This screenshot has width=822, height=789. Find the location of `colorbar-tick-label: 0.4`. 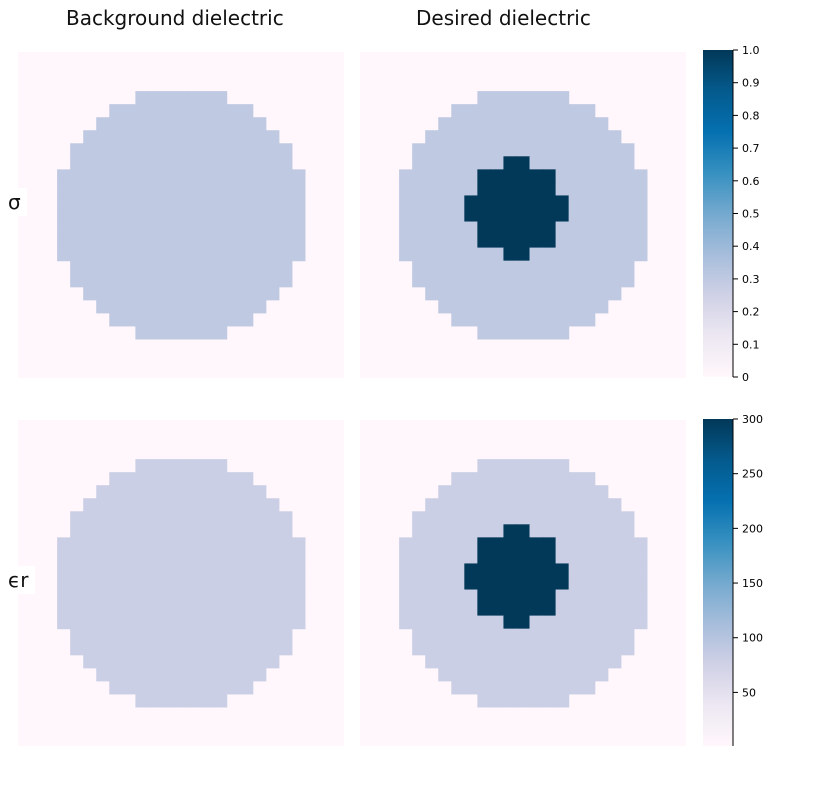

colorbar-tick-label: 0.4 is located at coordinates (751, 246).